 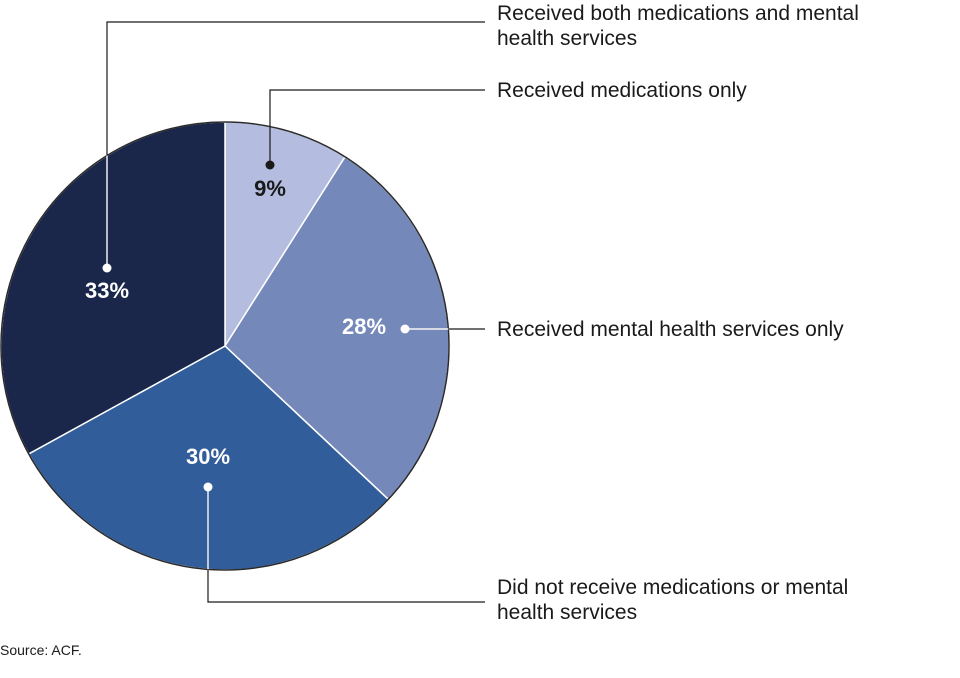 I want to click on source-note: Source: ACF., so click(x=41, y=650).